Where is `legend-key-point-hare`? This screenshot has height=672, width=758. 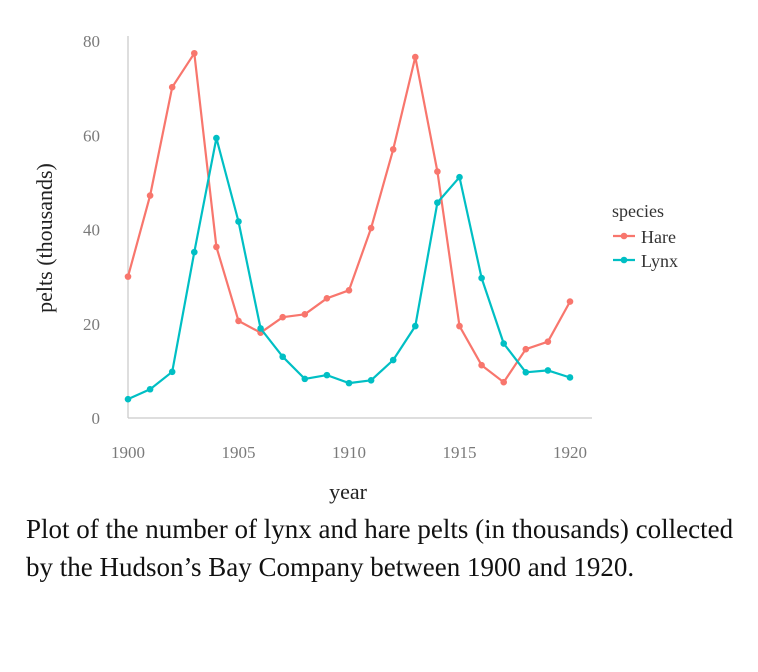 legend-key-point-hare is located at coordinates (624, 236).